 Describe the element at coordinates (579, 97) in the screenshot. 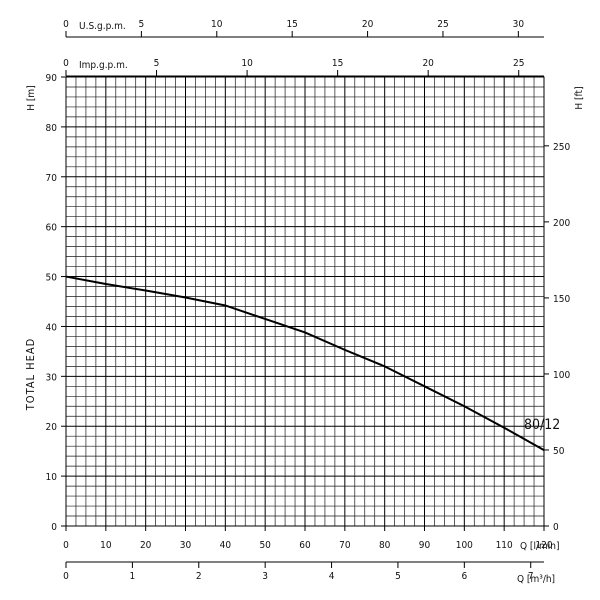

I see `y-axis-h-ft-label: H [ft]` at that location.